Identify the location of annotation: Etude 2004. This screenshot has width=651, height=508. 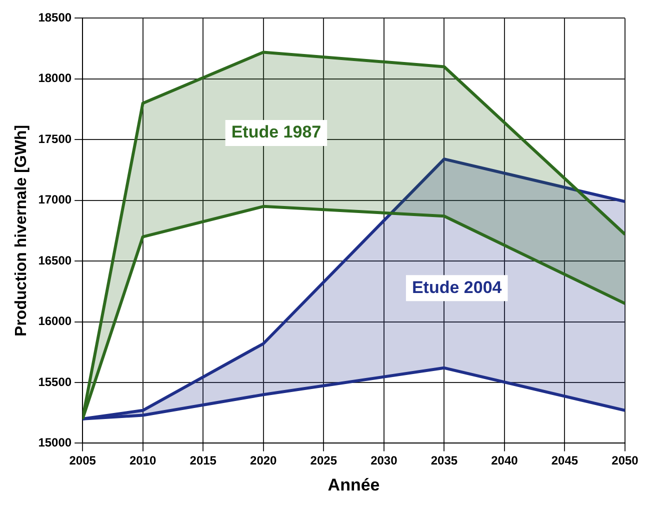
(457, 287).